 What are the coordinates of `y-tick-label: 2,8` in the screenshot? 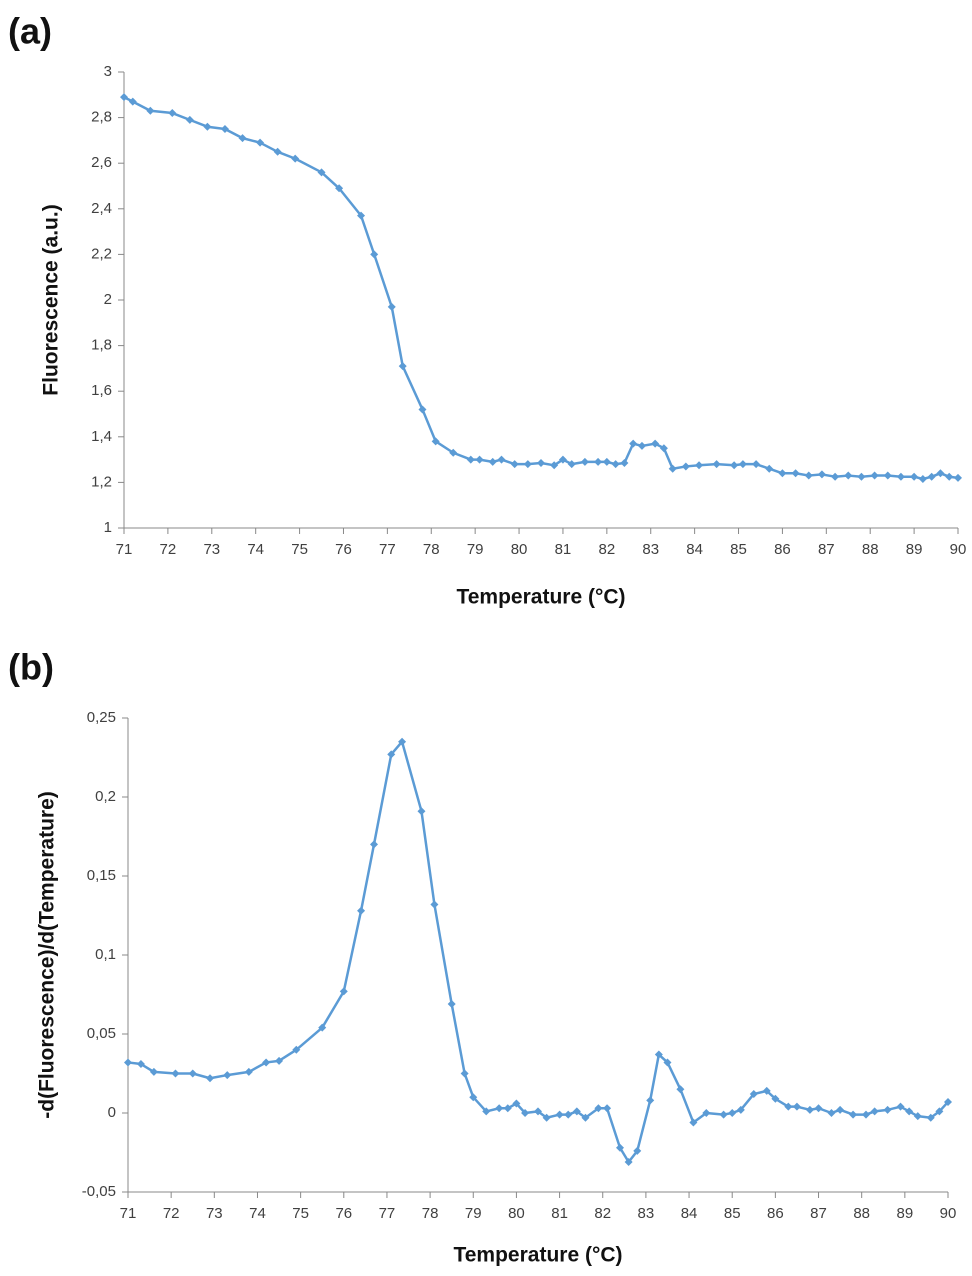 It's located at (101, 117).